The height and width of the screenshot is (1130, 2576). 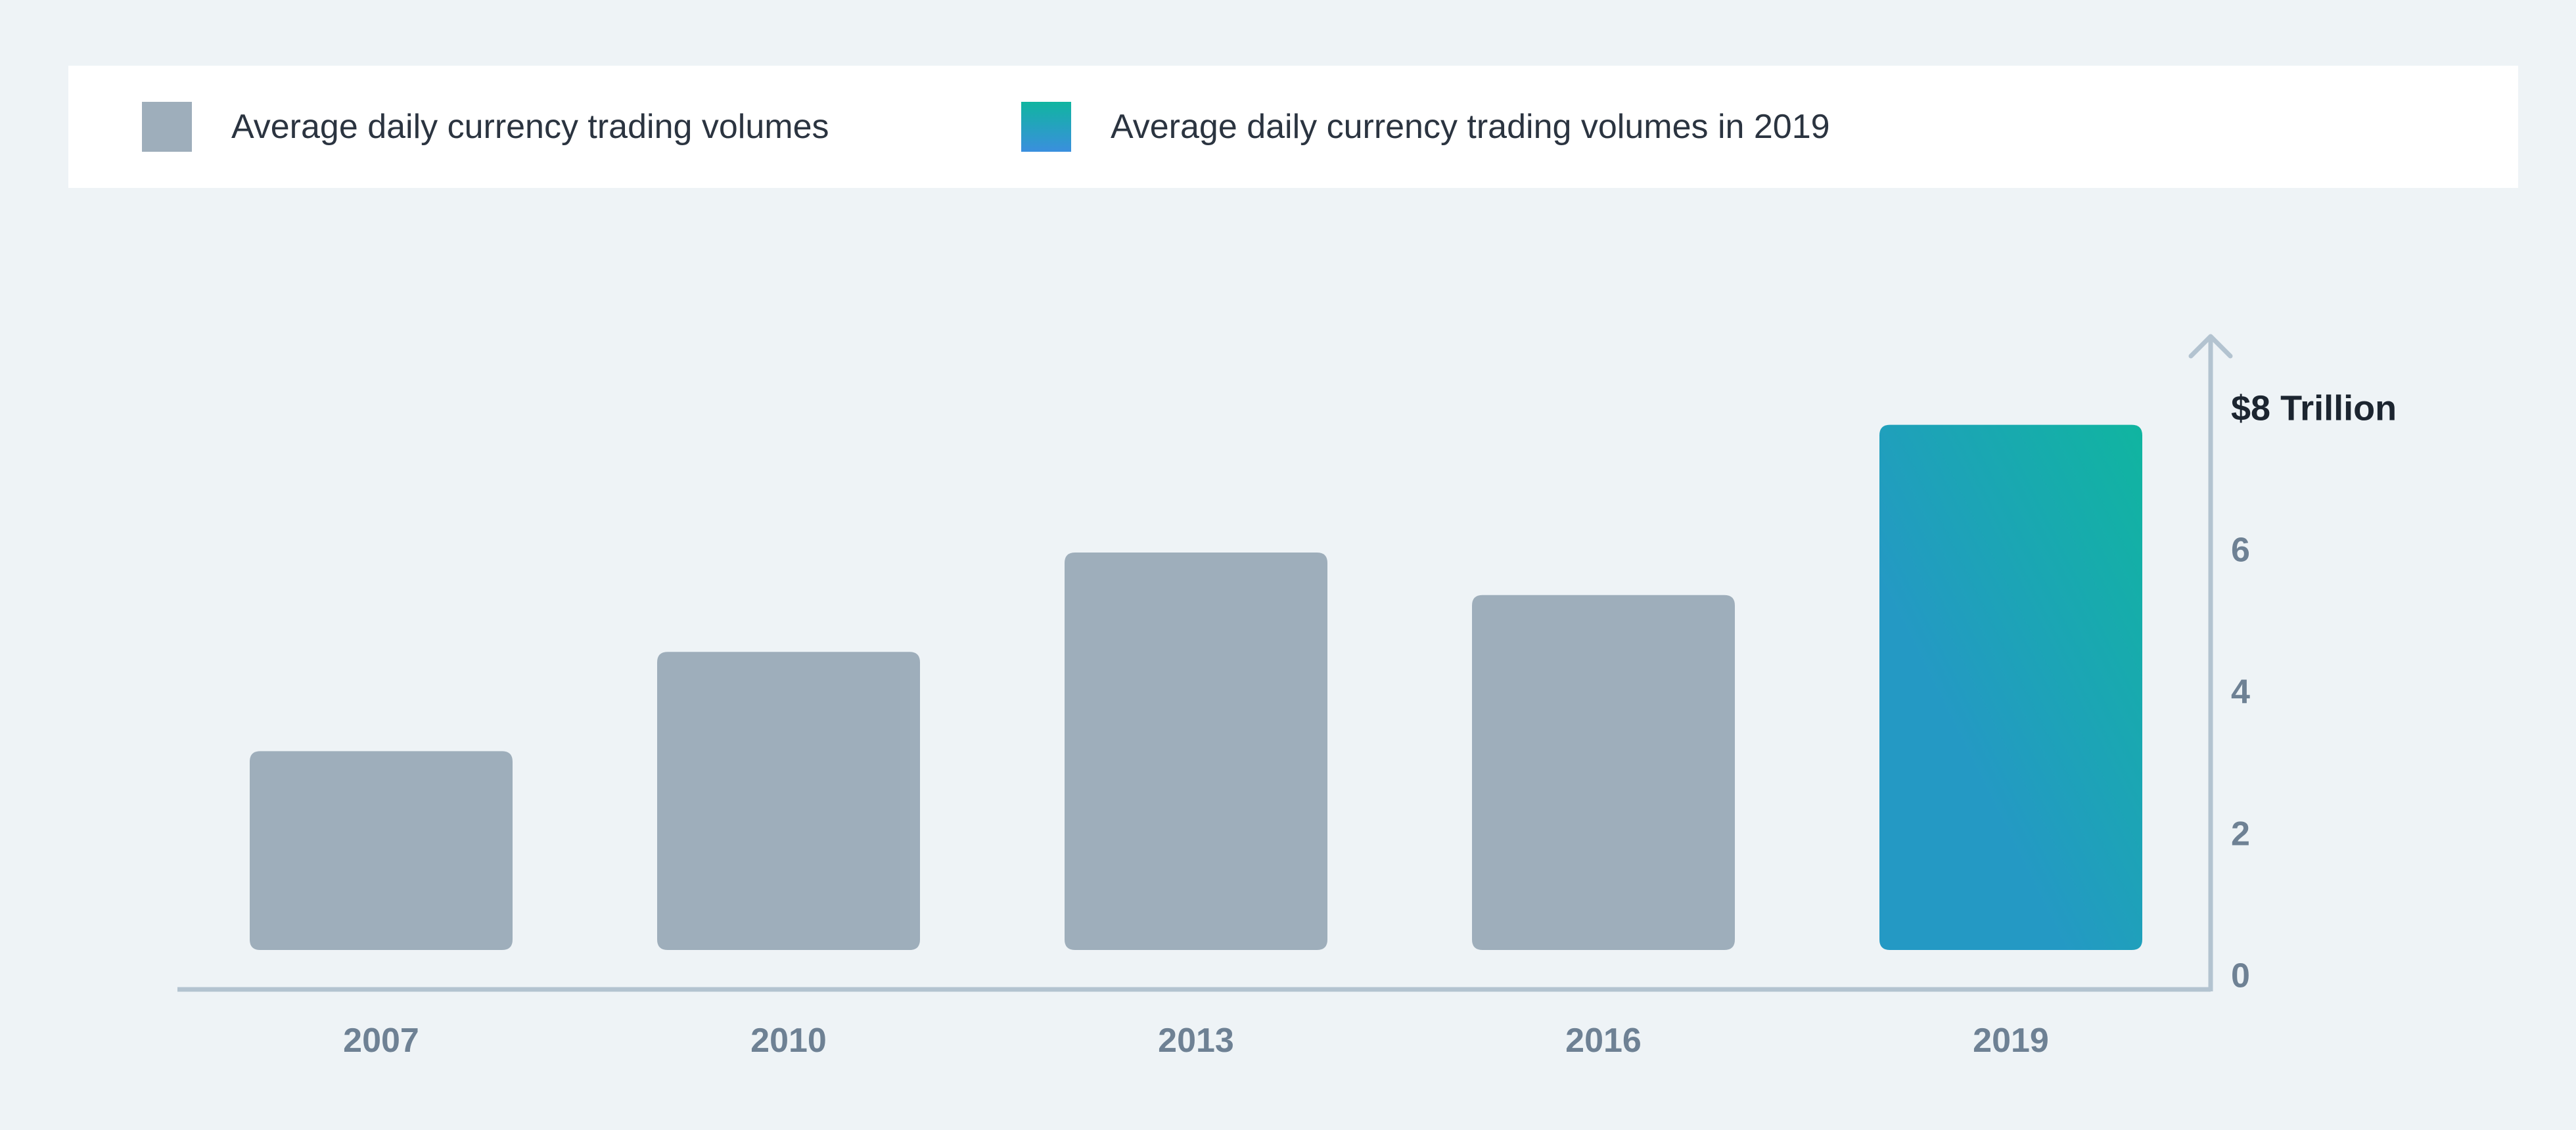 I want to click on x-tick-label-2013: 2013, so click(x=1196, y=1041).